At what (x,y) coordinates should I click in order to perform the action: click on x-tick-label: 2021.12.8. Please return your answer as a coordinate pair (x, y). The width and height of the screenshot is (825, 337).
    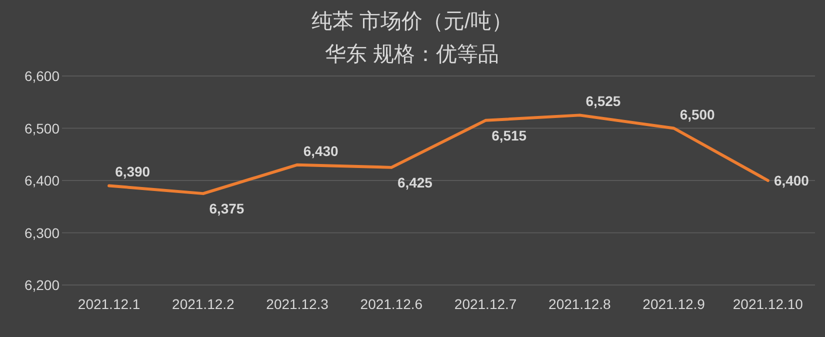
    Looking at the image, I should click on (580, 304).